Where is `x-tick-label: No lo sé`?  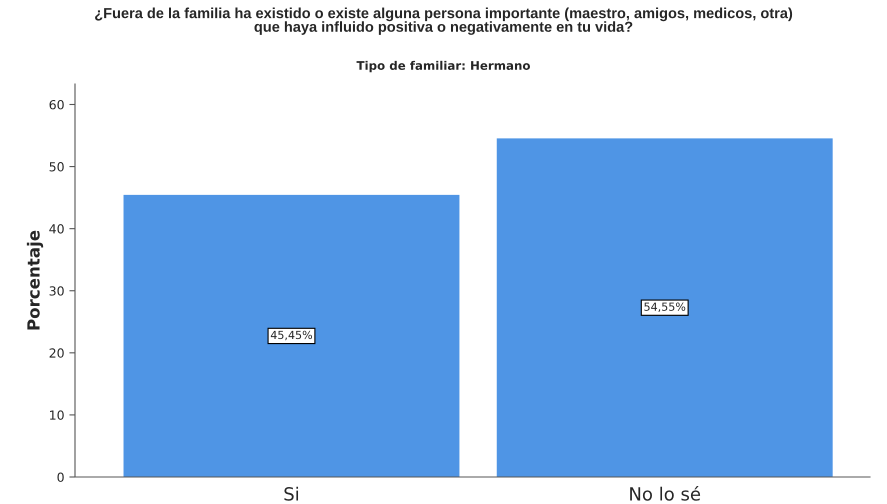 x-tick-label: No lo sé is located at coordinates (665, 493).